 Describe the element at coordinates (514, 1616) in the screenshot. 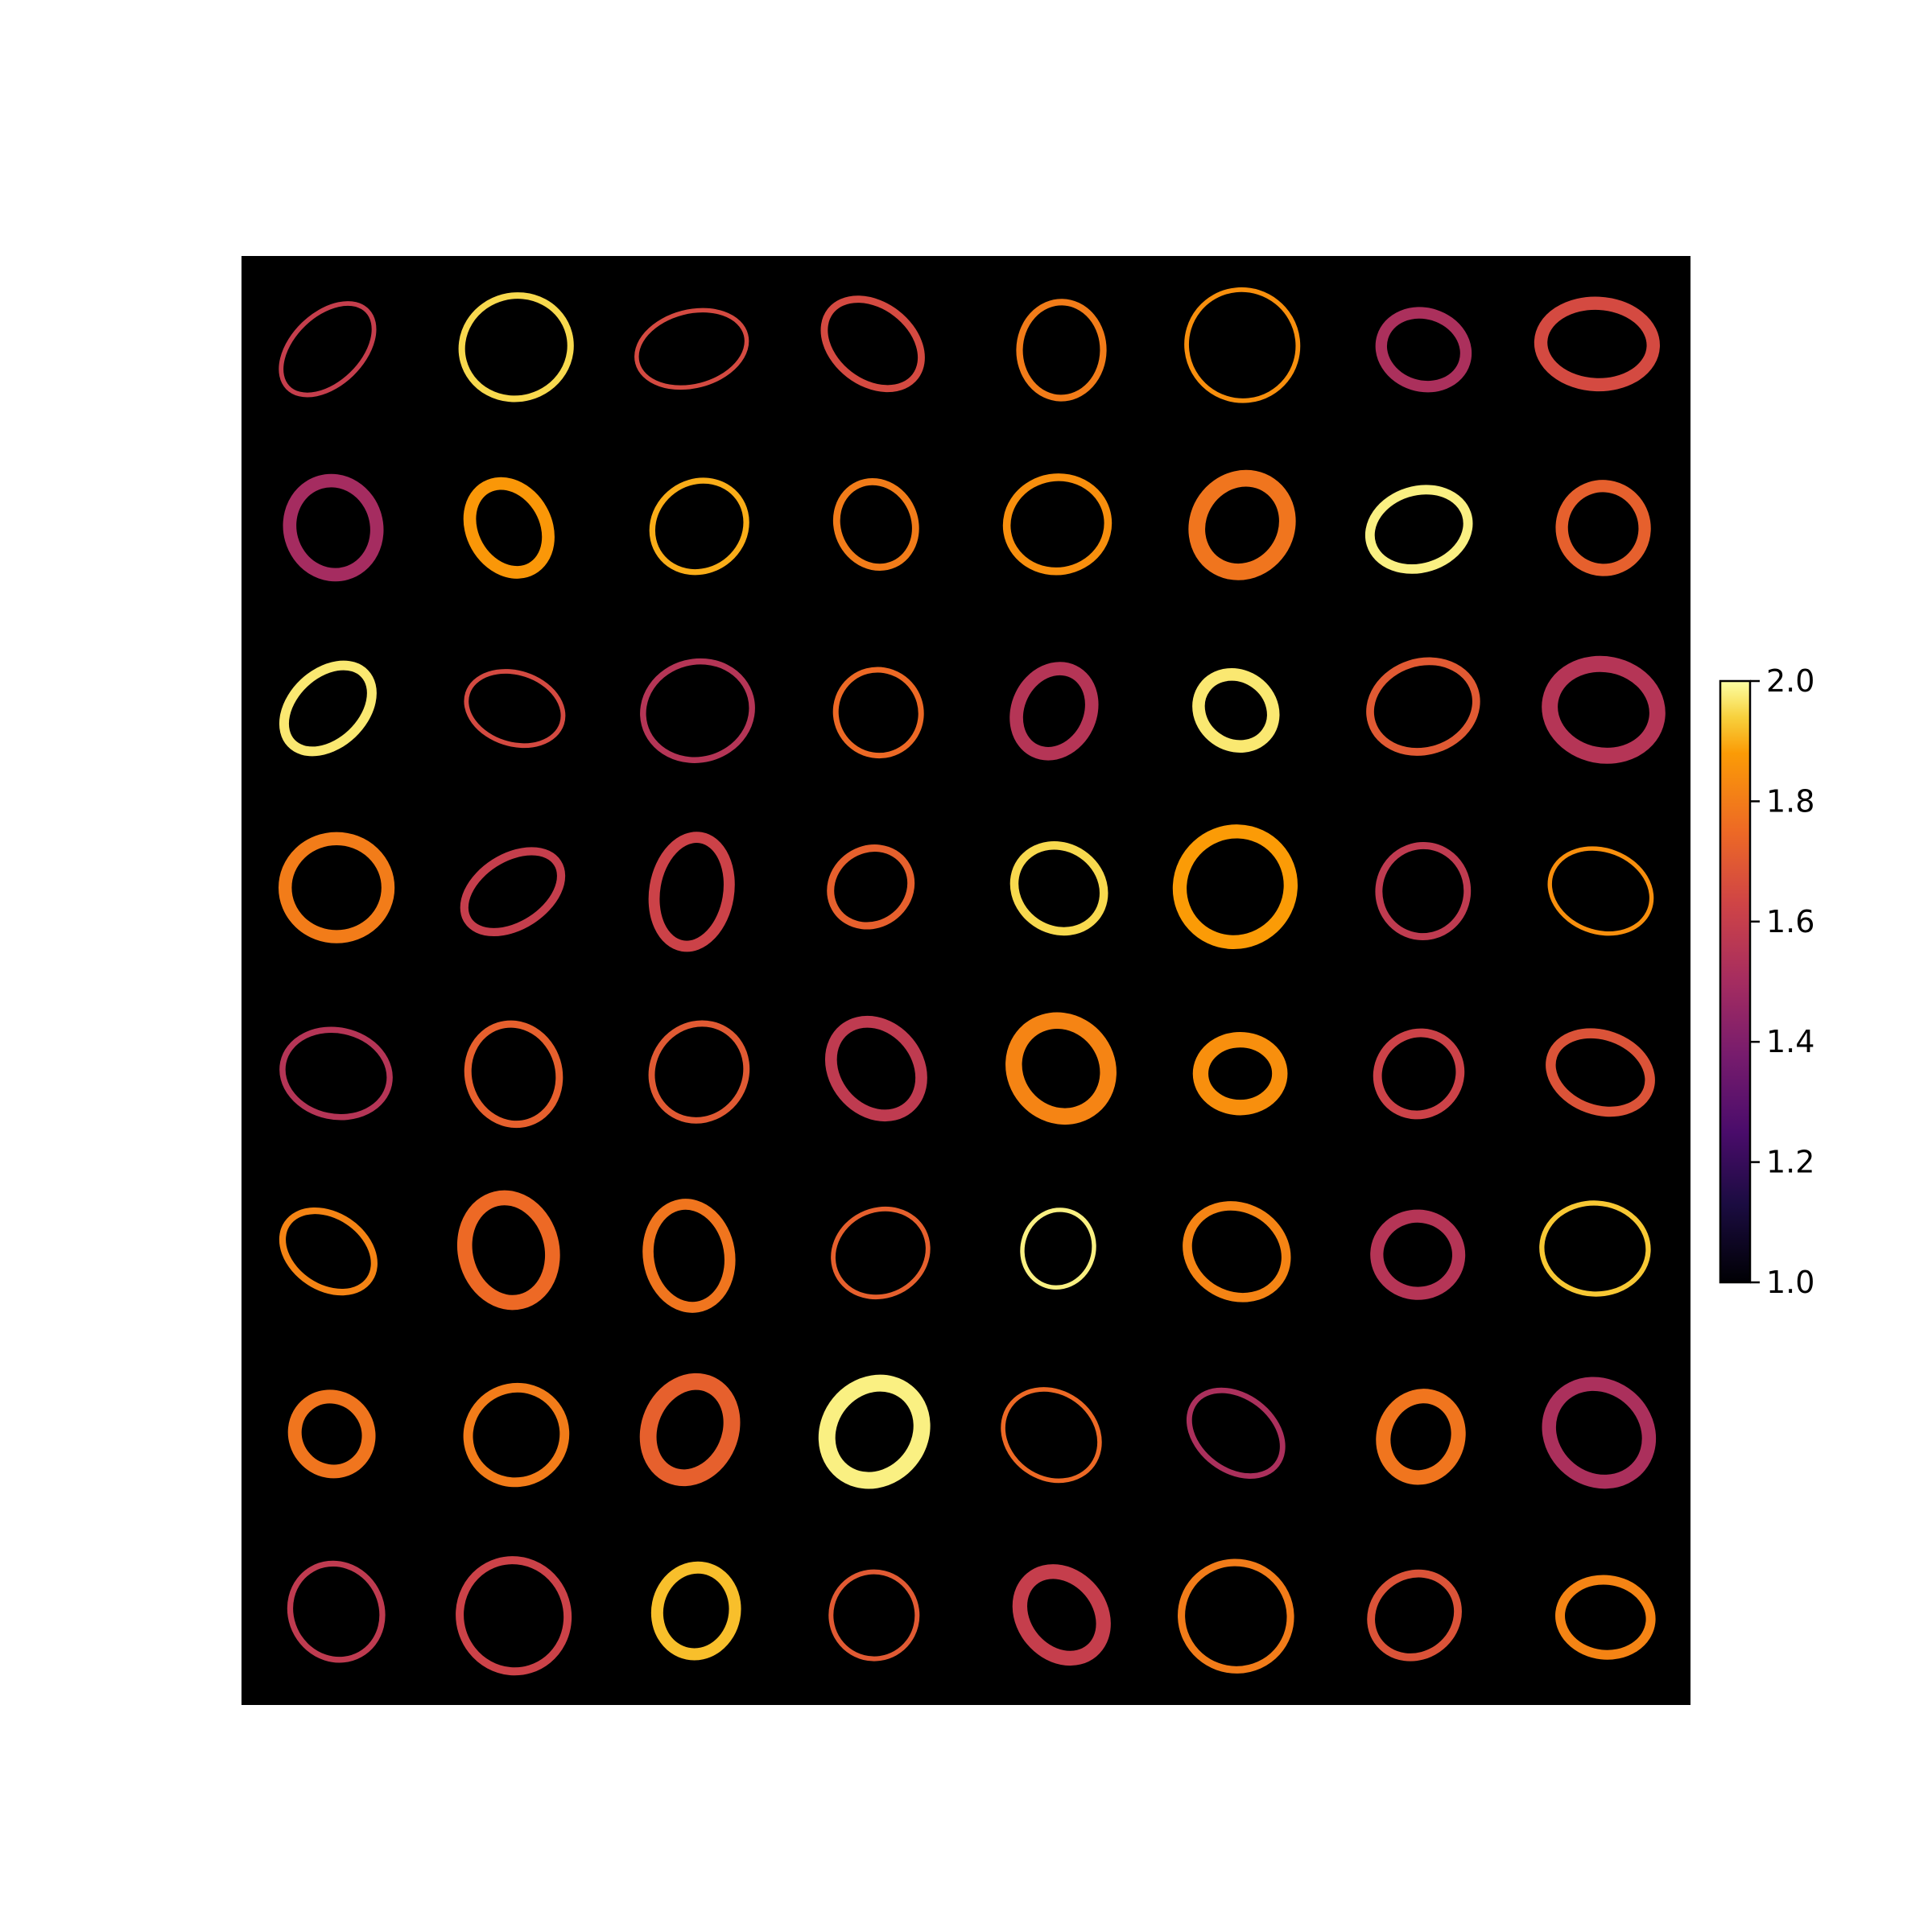

I see `ring-r8-c2` at that location.